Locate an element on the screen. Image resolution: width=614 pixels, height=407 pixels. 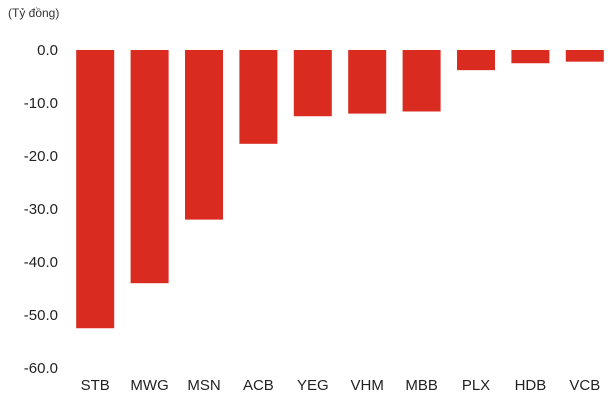
y-tick-label: 0.0 is located at coordinates (47, 50).